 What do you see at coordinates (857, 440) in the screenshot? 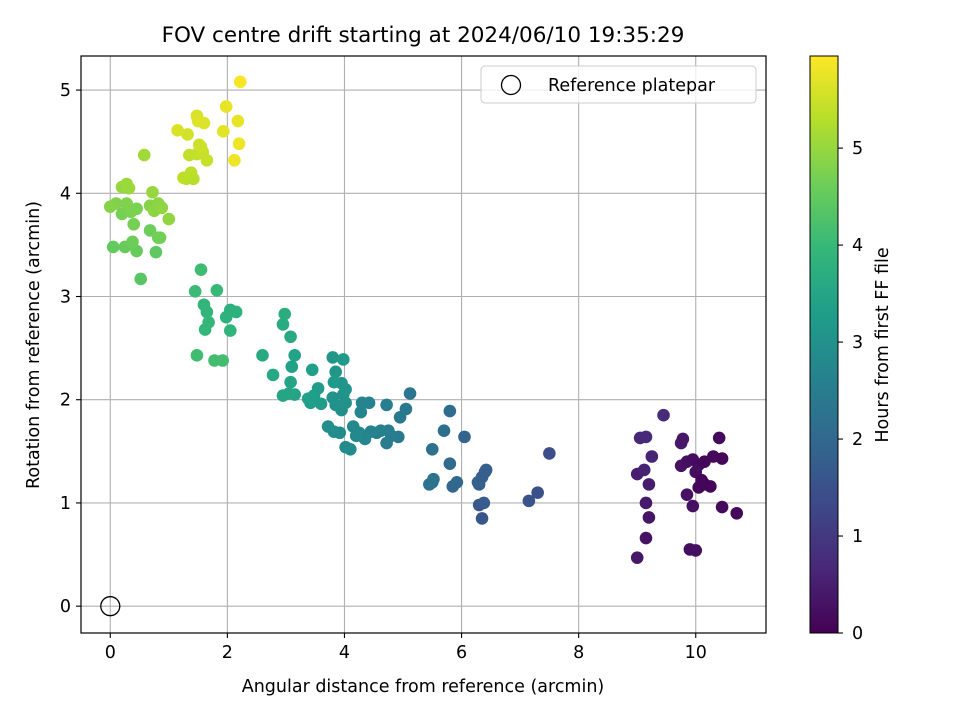
I see `colorbar-tick-label: 2` at bounding box center [857, 440].